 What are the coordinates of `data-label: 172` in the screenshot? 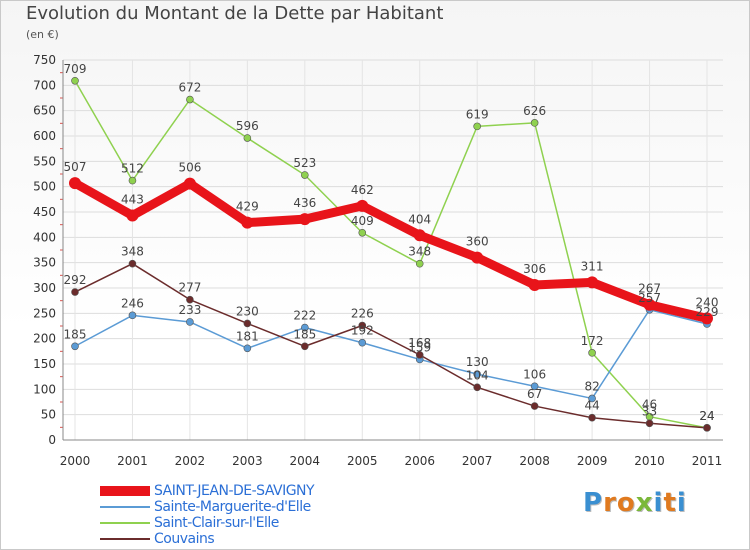 It's located at (592, 341).